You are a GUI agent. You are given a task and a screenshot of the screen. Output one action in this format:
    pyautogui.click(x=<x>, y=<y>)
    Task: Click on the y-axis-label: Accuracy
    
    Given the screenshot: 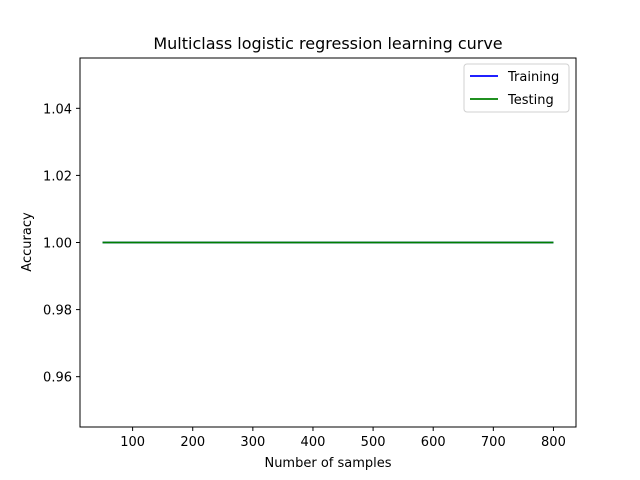 What is the action you would take?
    pyautogui.click(x=27, y=242)
    